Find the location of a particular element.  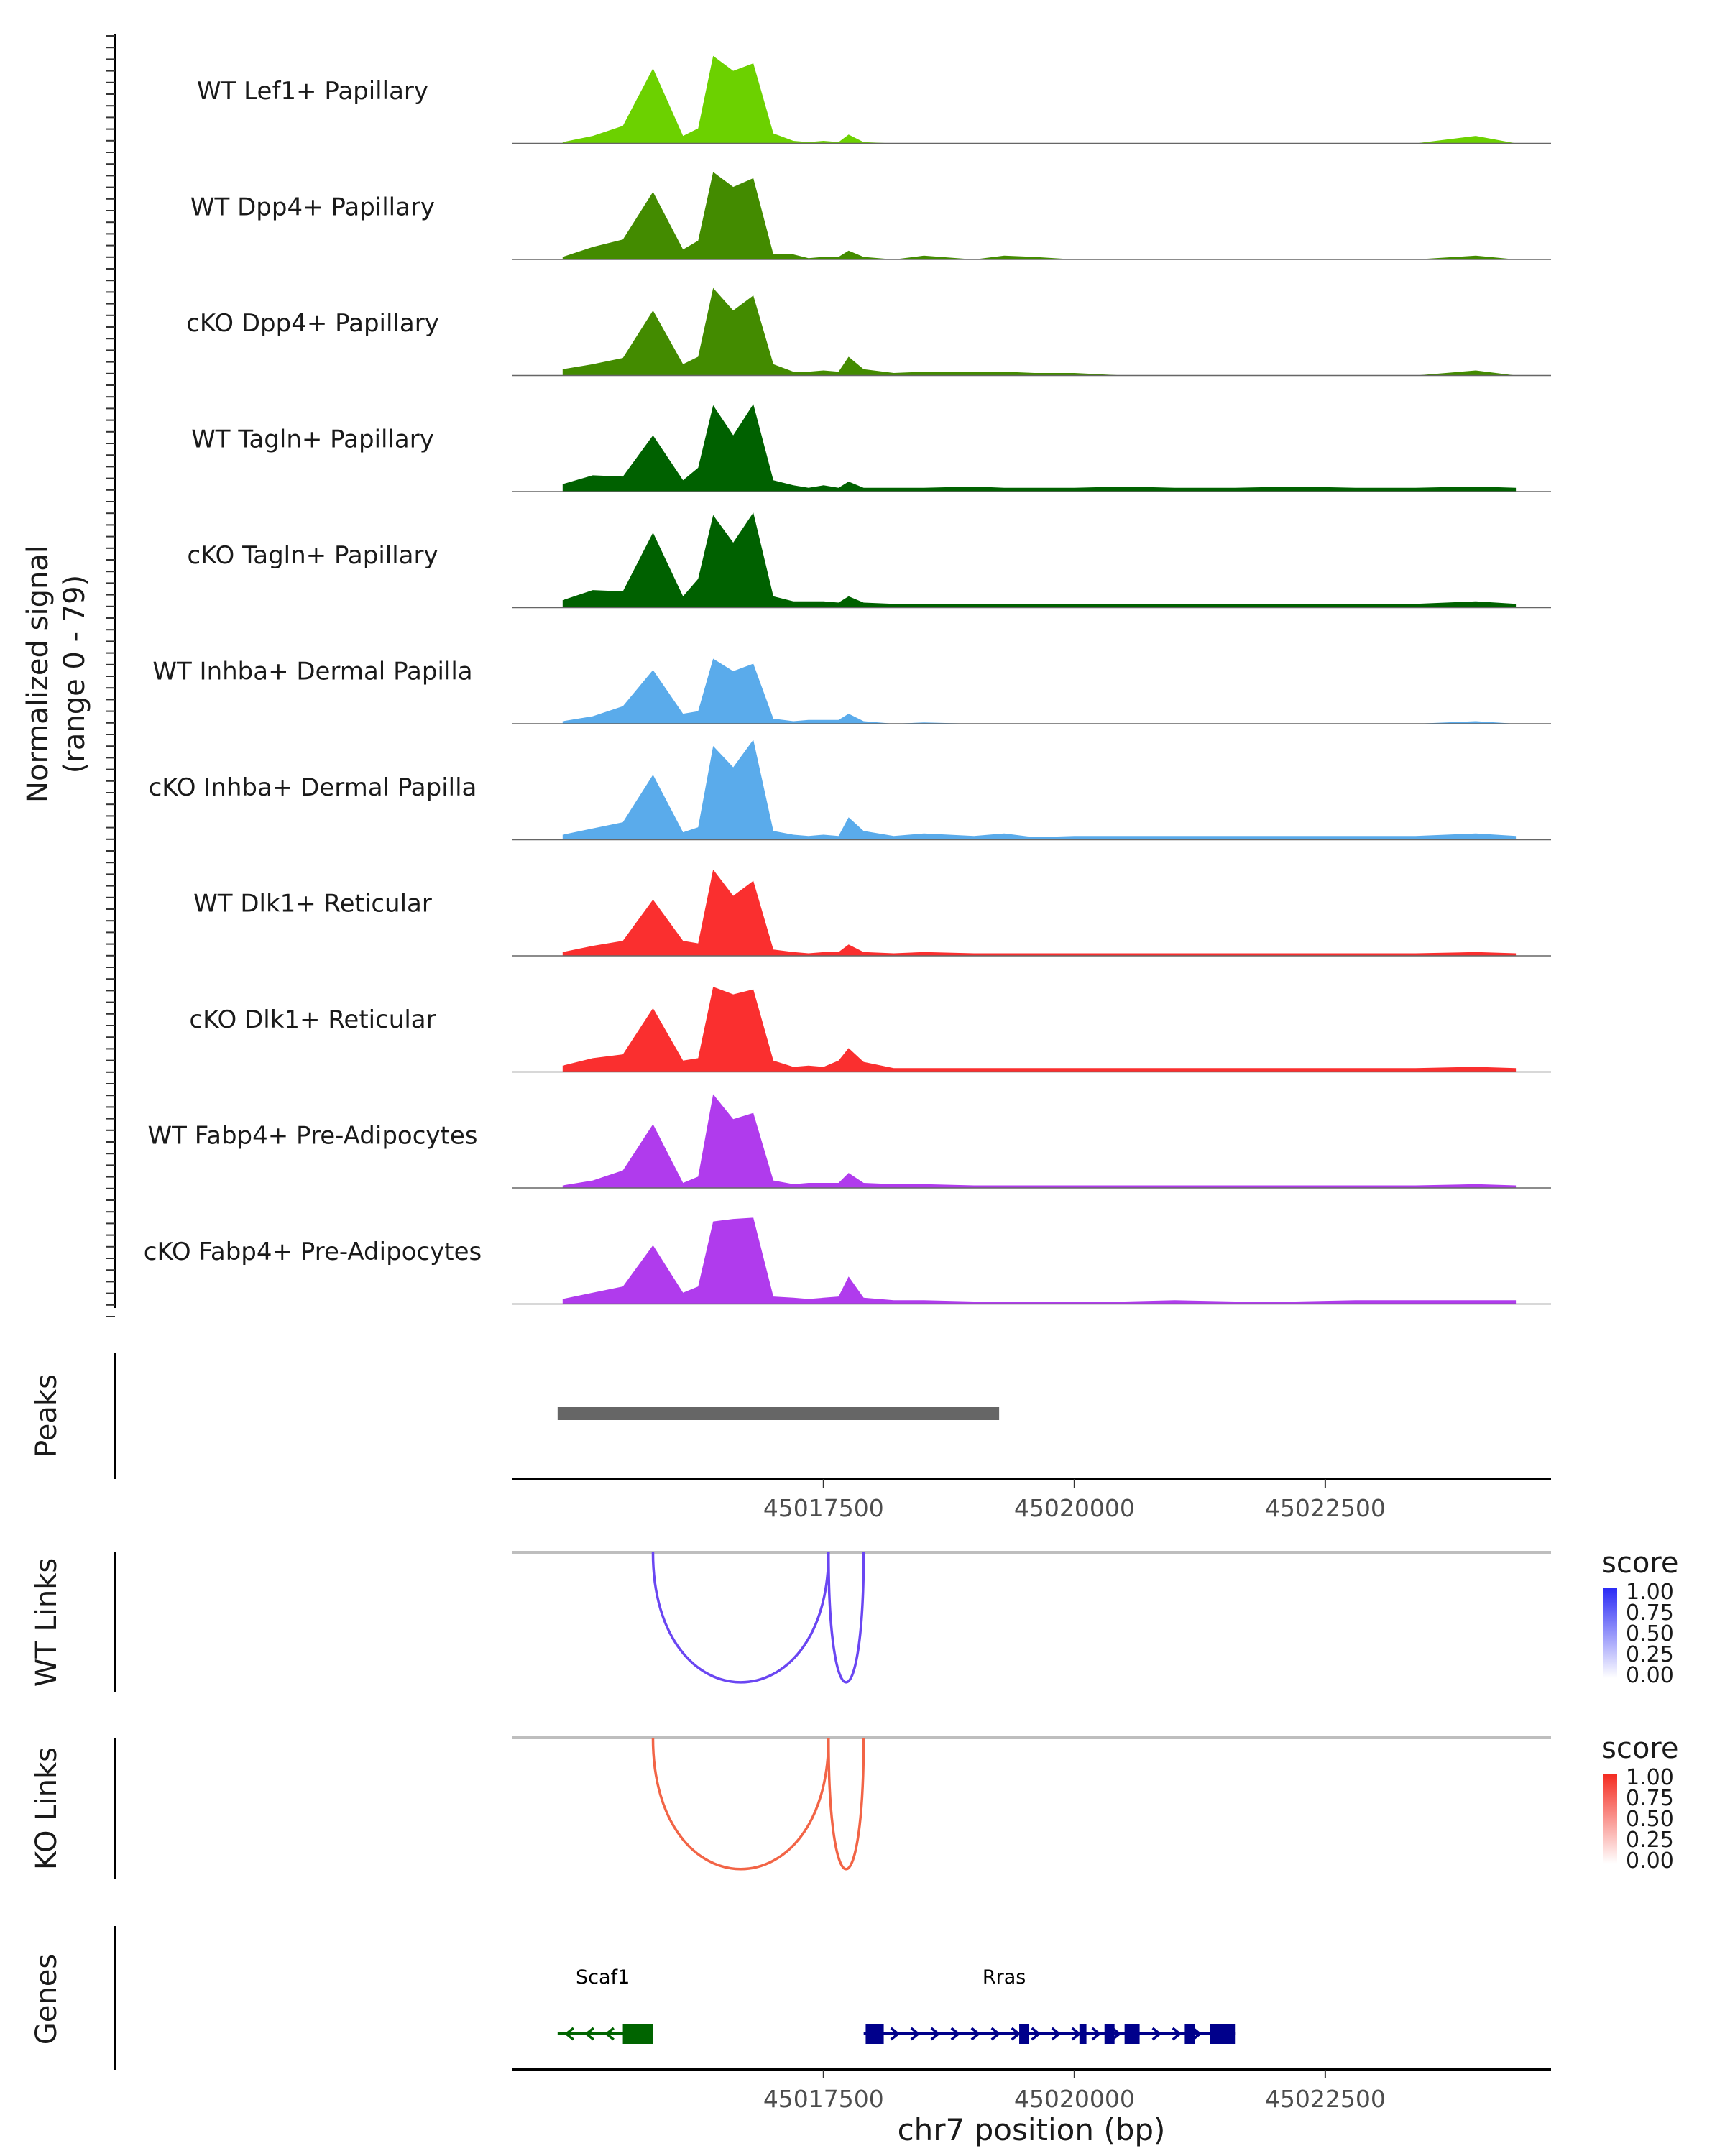

coverage-track-label: cKO Tagln+ Papillary is located at coordinates (312, 555).